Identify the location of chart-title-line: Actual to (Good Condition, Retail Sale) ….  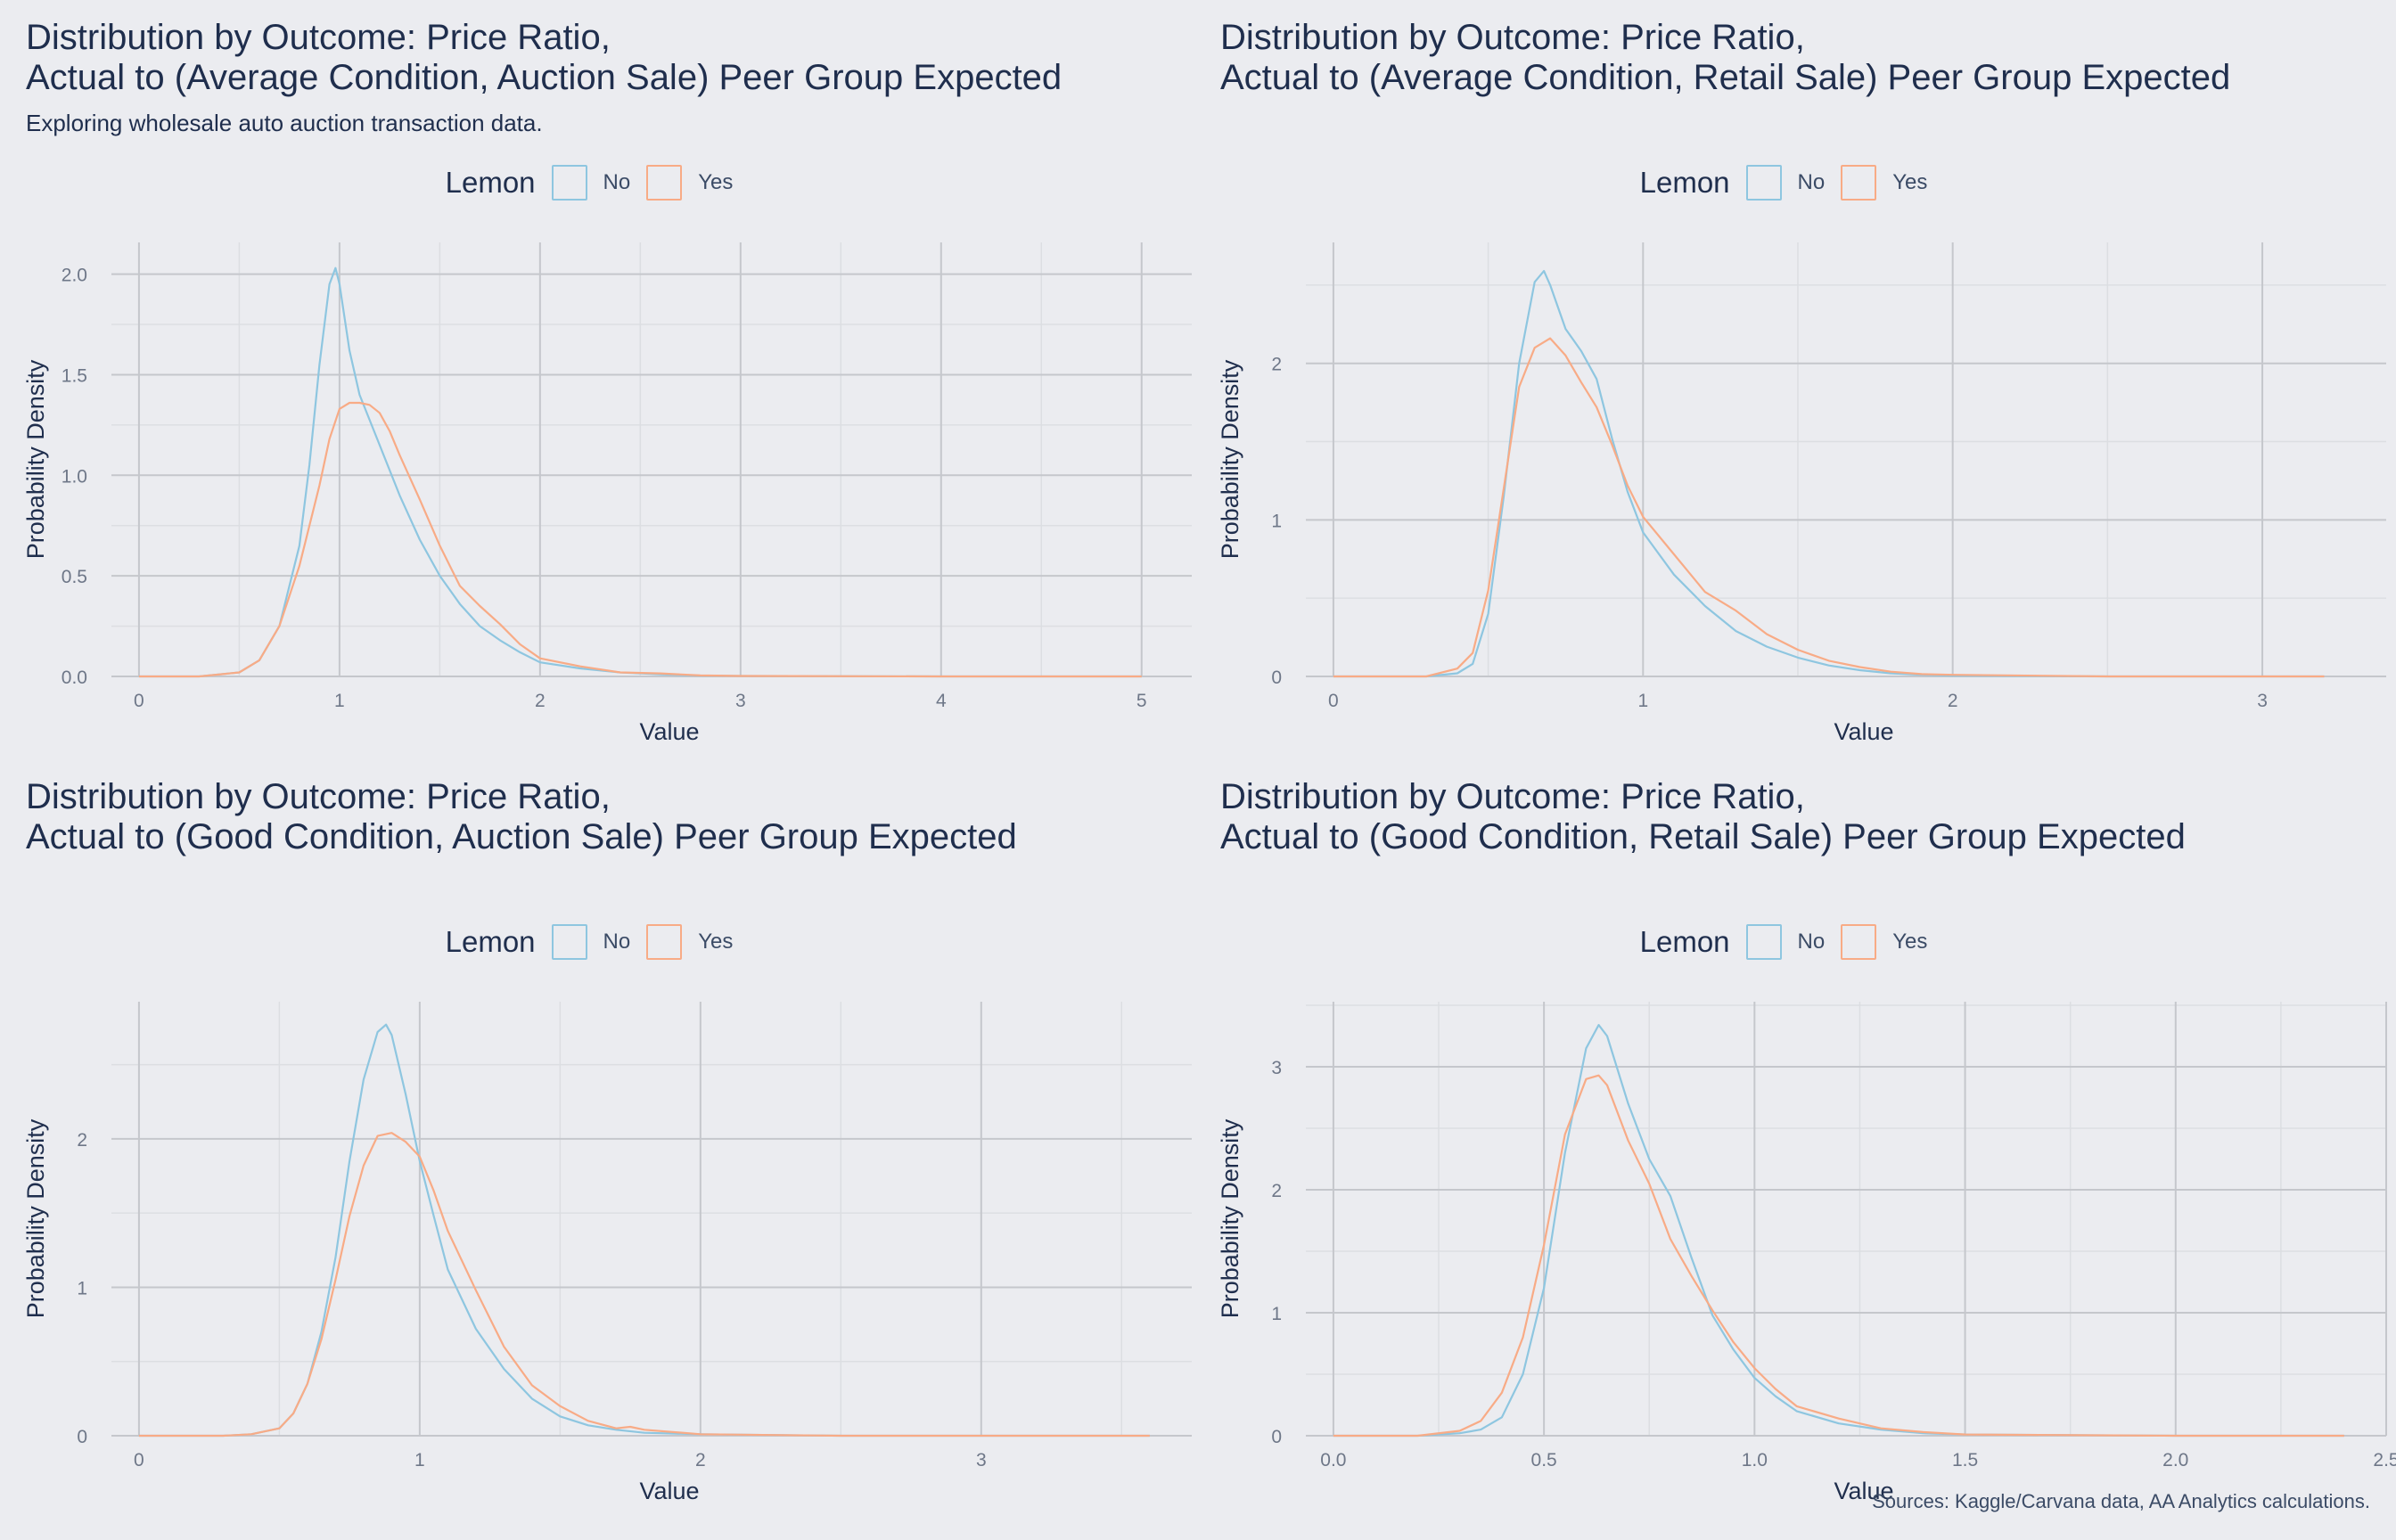
(1703, 836).